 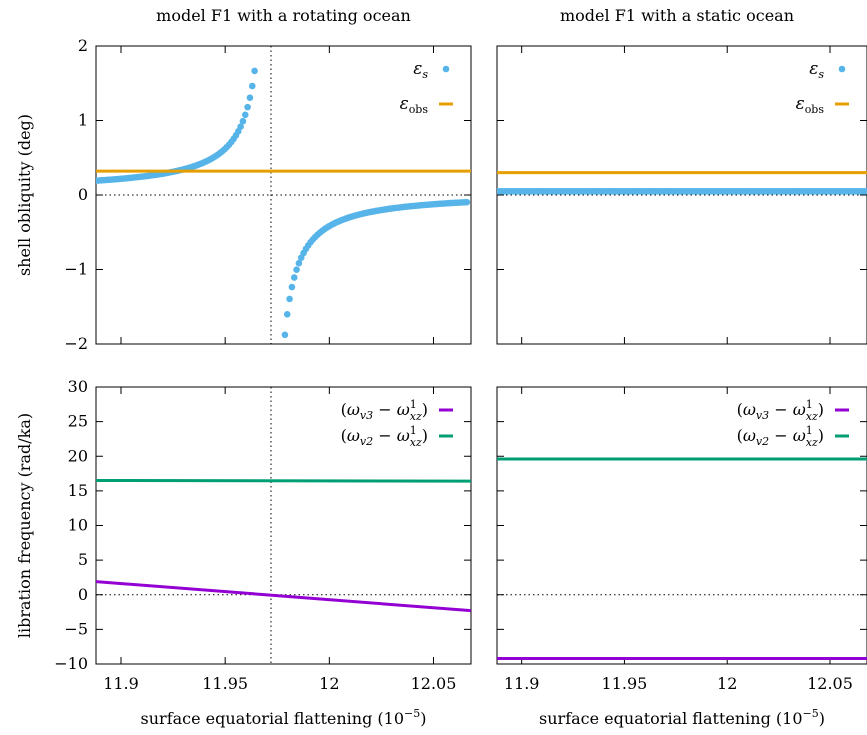 I want to click on y-tick-label: 10, so click(x=78, y=525).